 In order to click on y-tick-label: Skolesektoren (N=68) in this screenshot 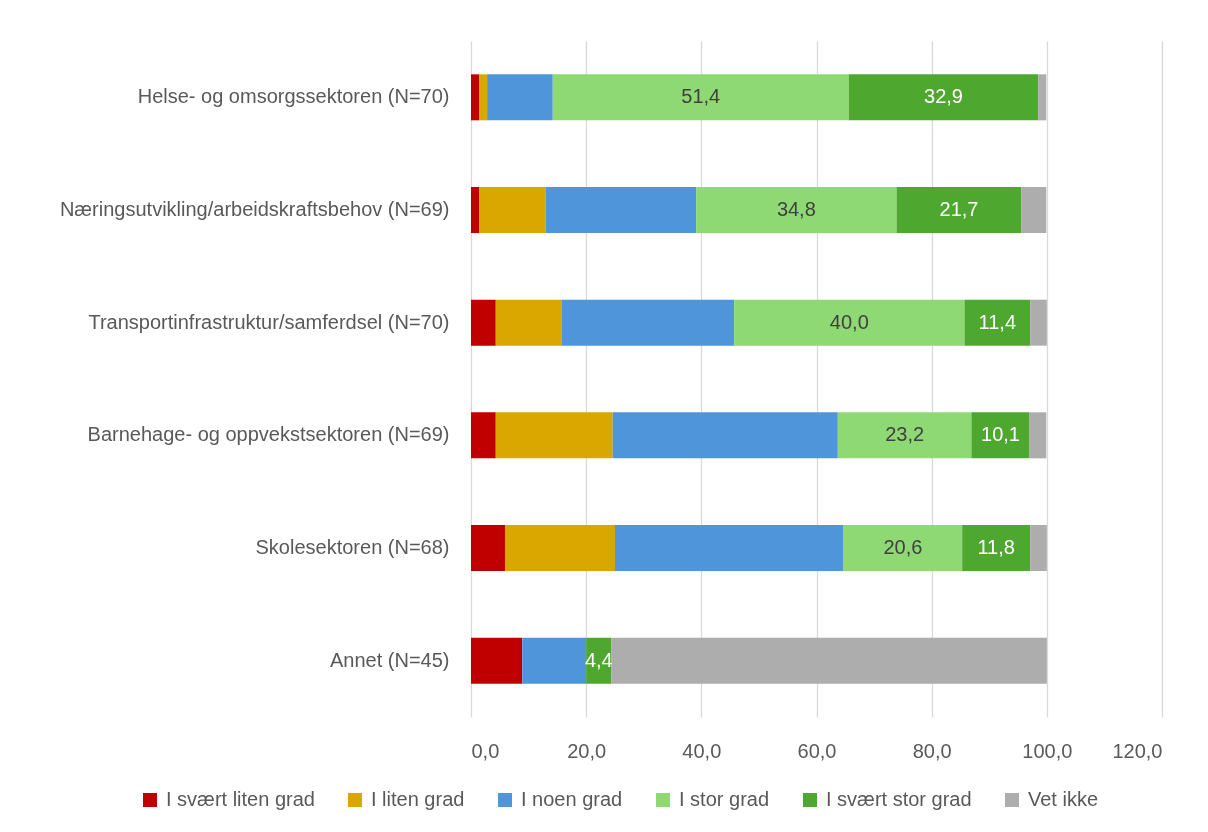, I will do `click(352, 547)`.